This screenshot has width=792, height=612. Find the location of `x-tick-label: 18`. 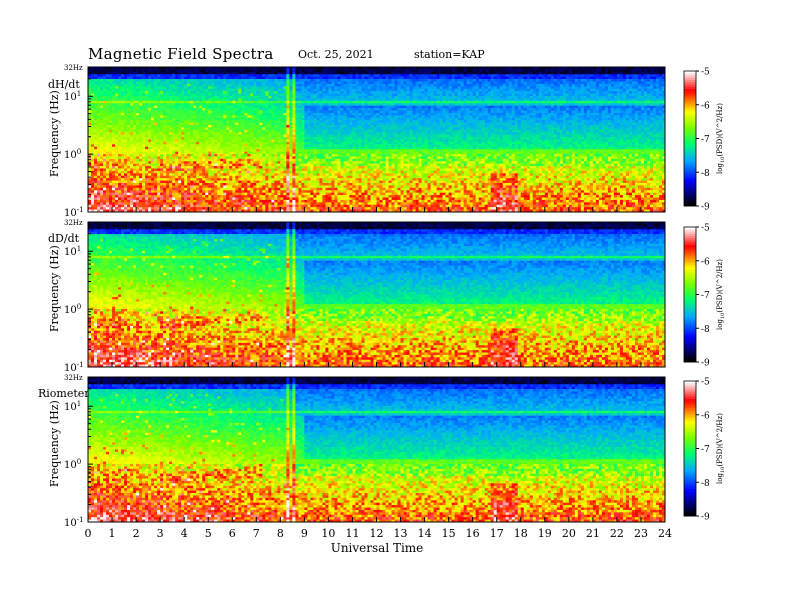

x-tick-label: 18 is located at coordinates (521, 533).